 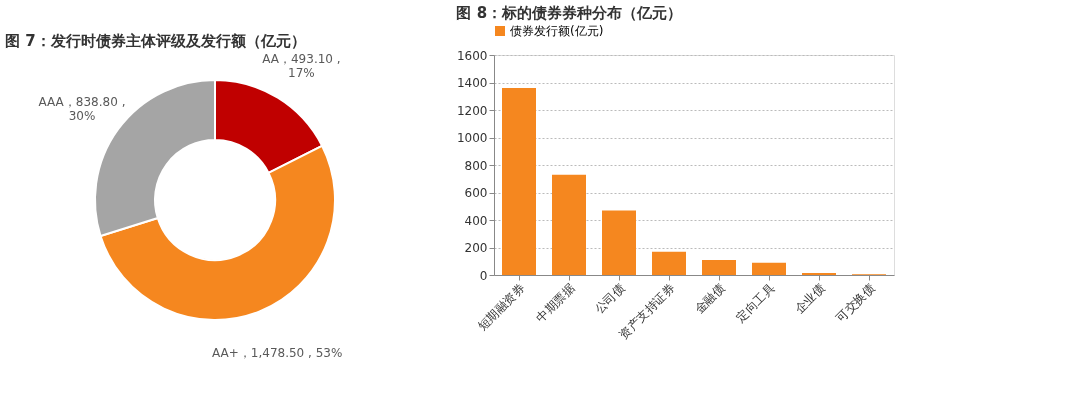 I want to click on y-tick-label: 600, so click(x=476, y=193).